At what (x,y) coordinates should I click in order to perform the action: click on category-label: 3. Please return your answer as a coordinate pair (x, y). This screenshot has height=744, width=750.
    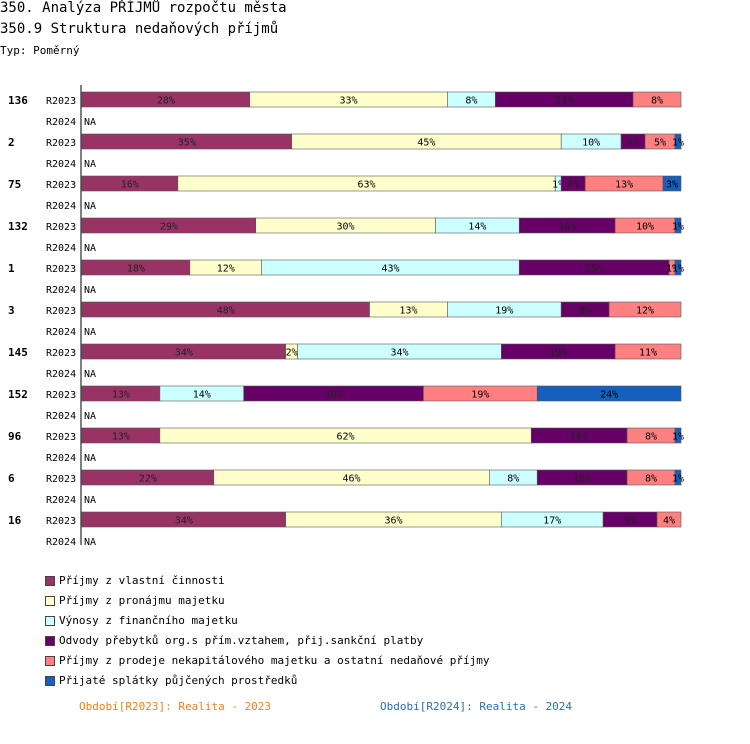
    Looking at the image, I should click on (11, 310).